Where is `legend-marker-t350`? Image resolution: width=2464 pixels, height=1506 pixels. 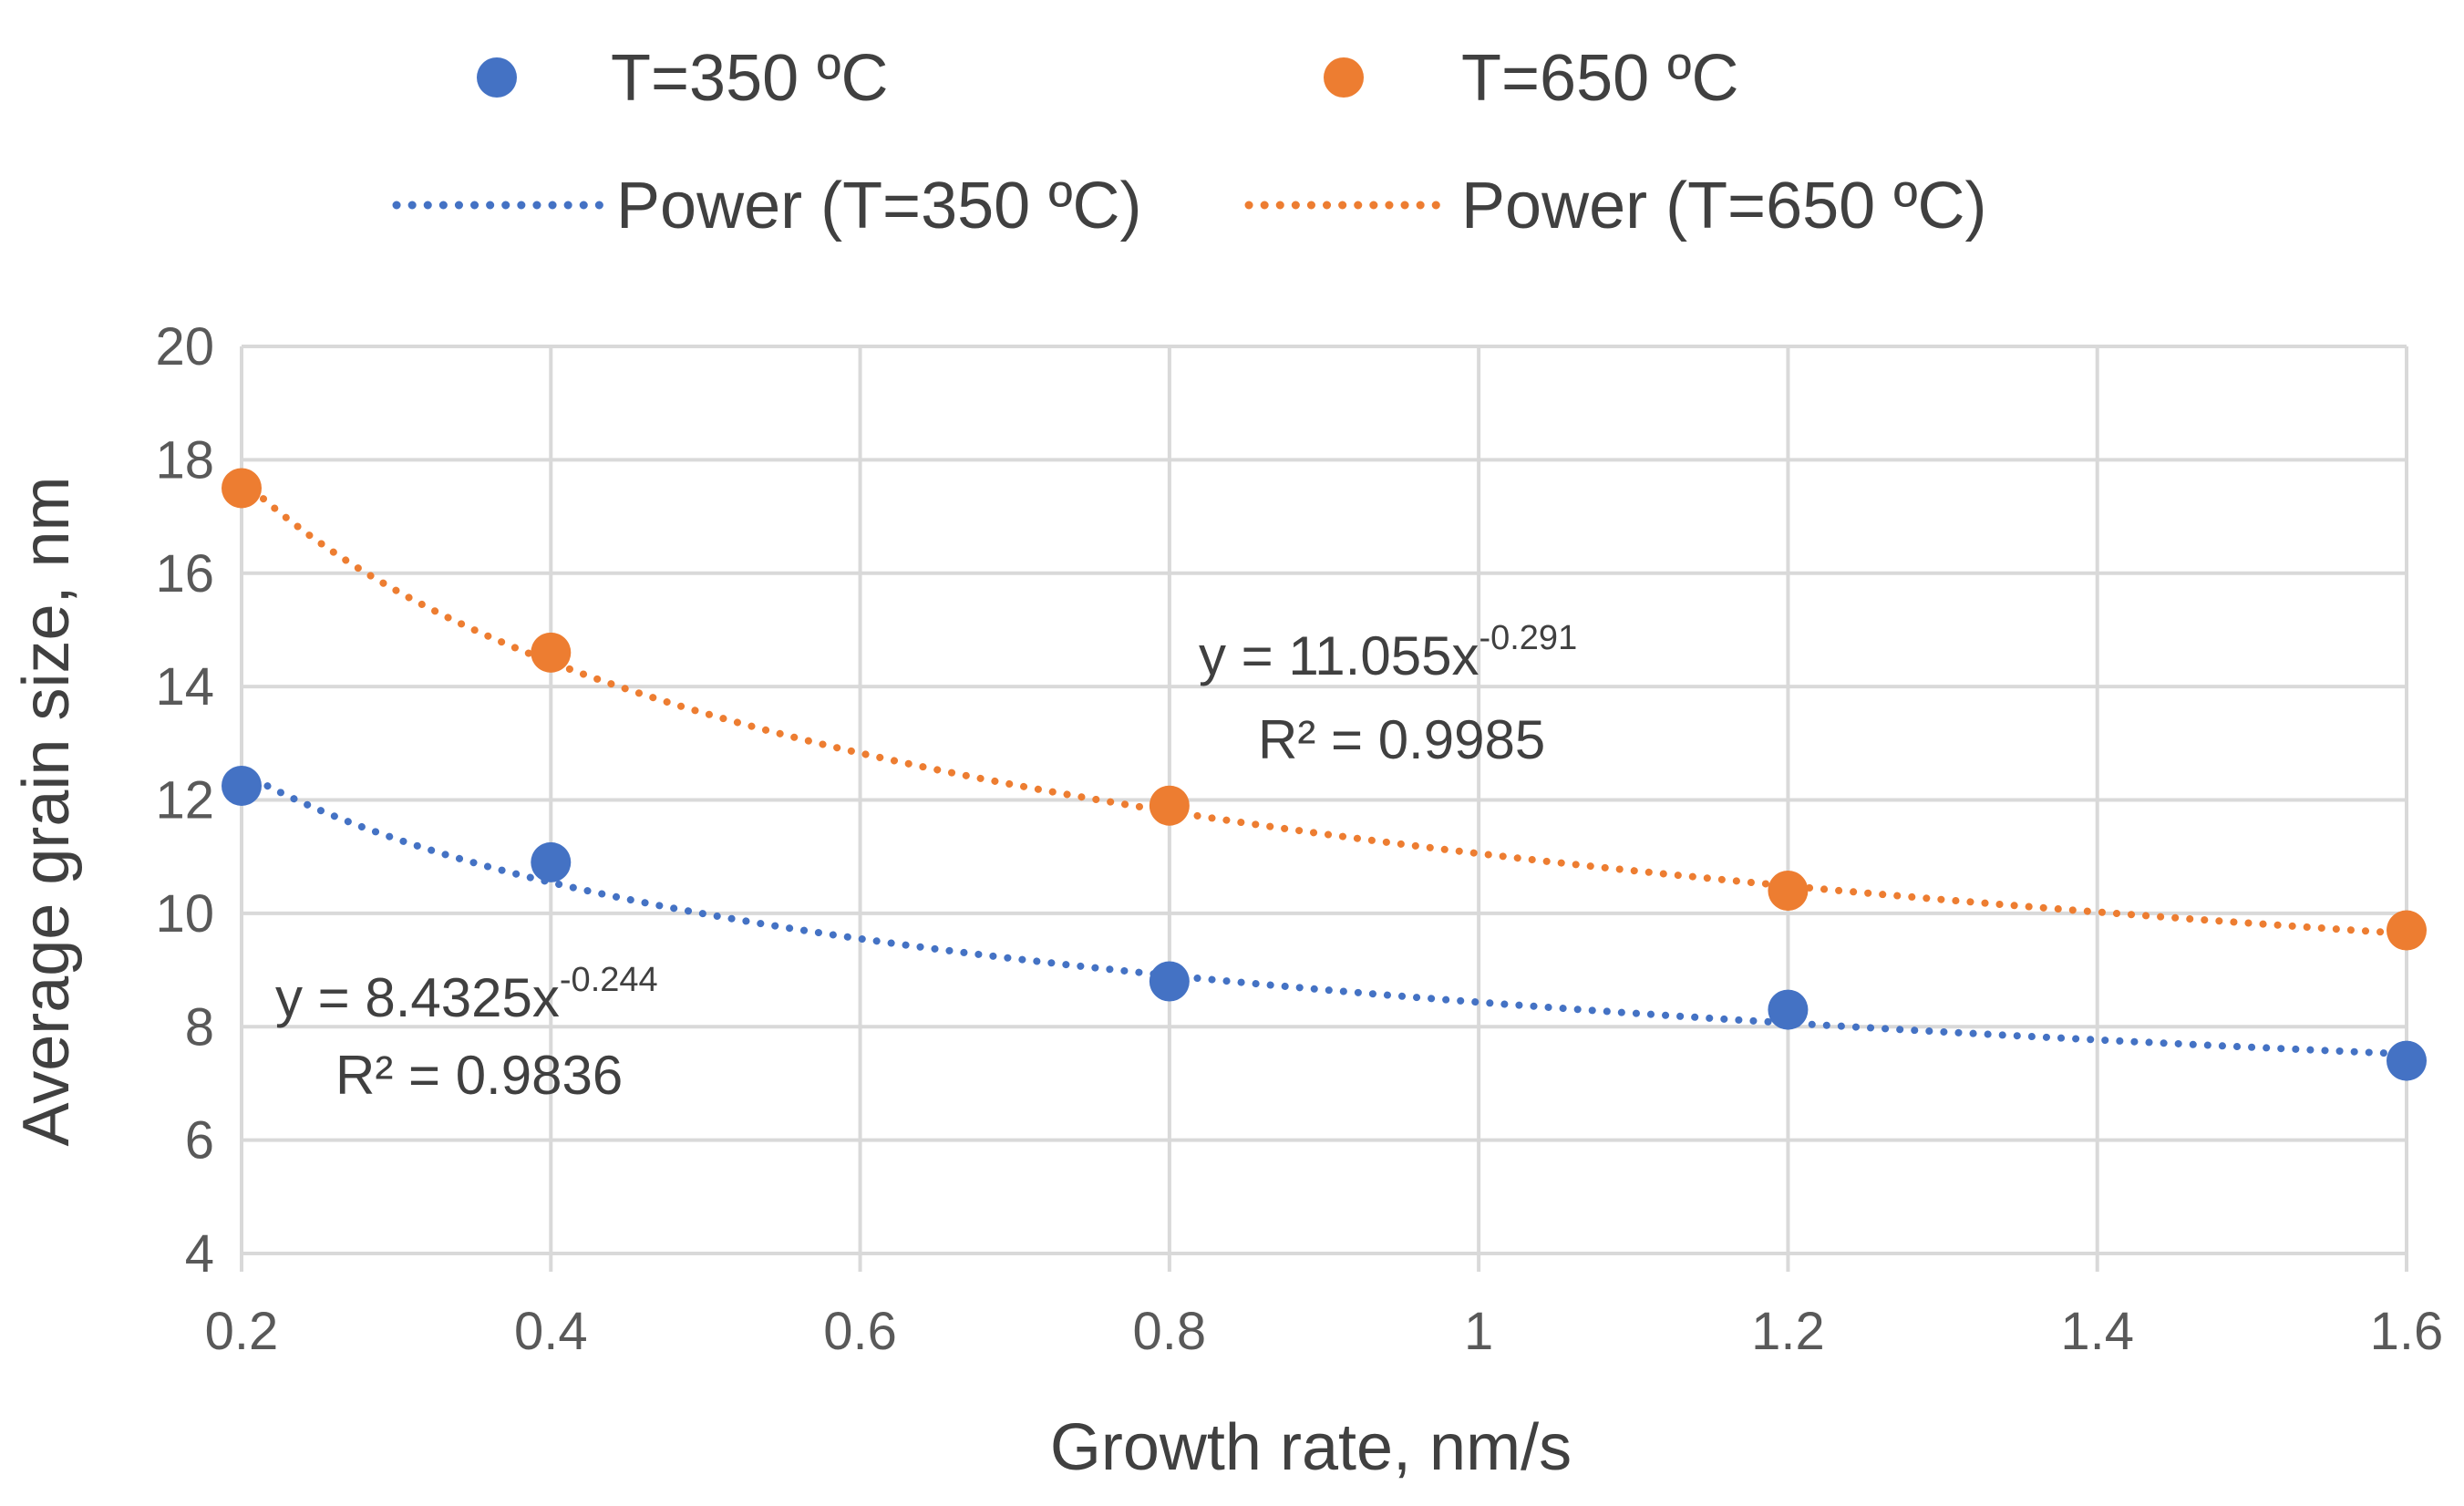 legend-marker-t350 is located at coordinates (497, 77).